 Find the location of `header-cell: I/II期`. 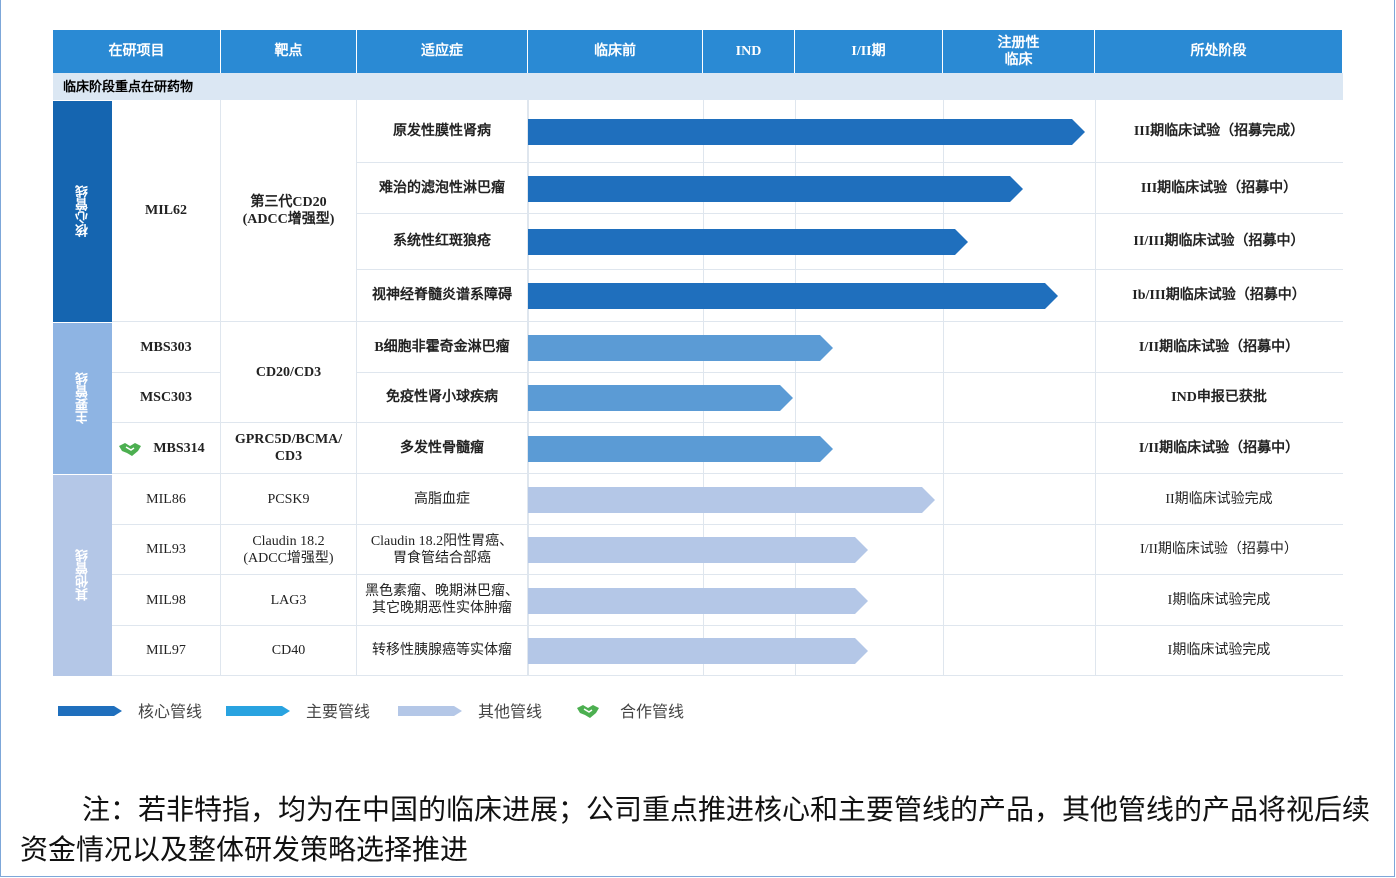

header-cell: I/II期 is located at coordinates (869, 51).